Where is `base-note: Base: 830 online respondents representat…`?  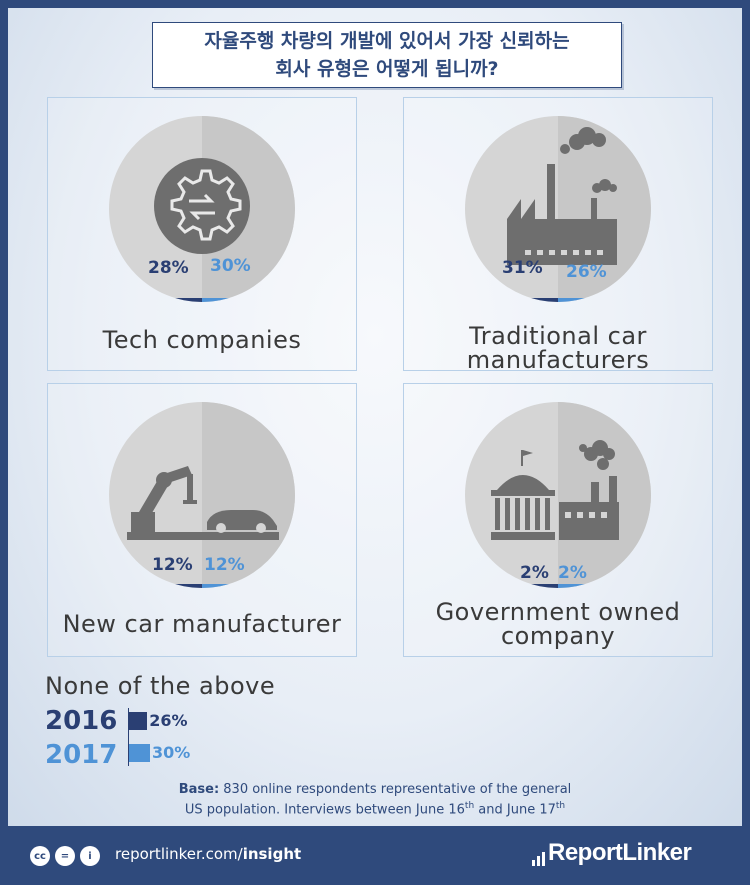 base-note: Base: 830 online respondents representat… is located at coordinates (375, 799).